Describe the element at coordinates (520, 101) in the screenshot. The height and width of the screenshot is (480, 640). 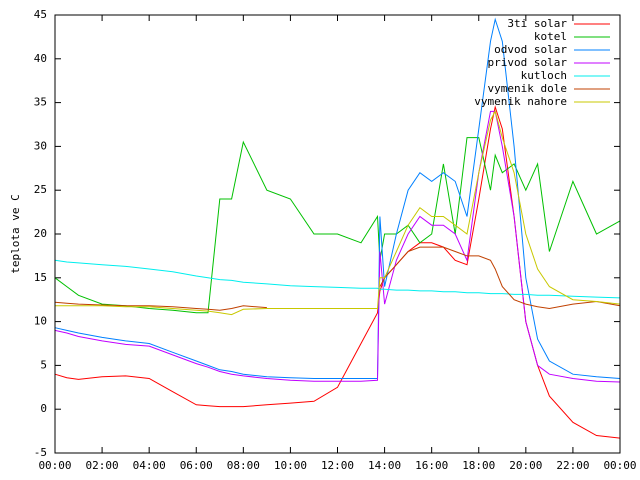
I see `legend-label: vymenik nahore` at that location.